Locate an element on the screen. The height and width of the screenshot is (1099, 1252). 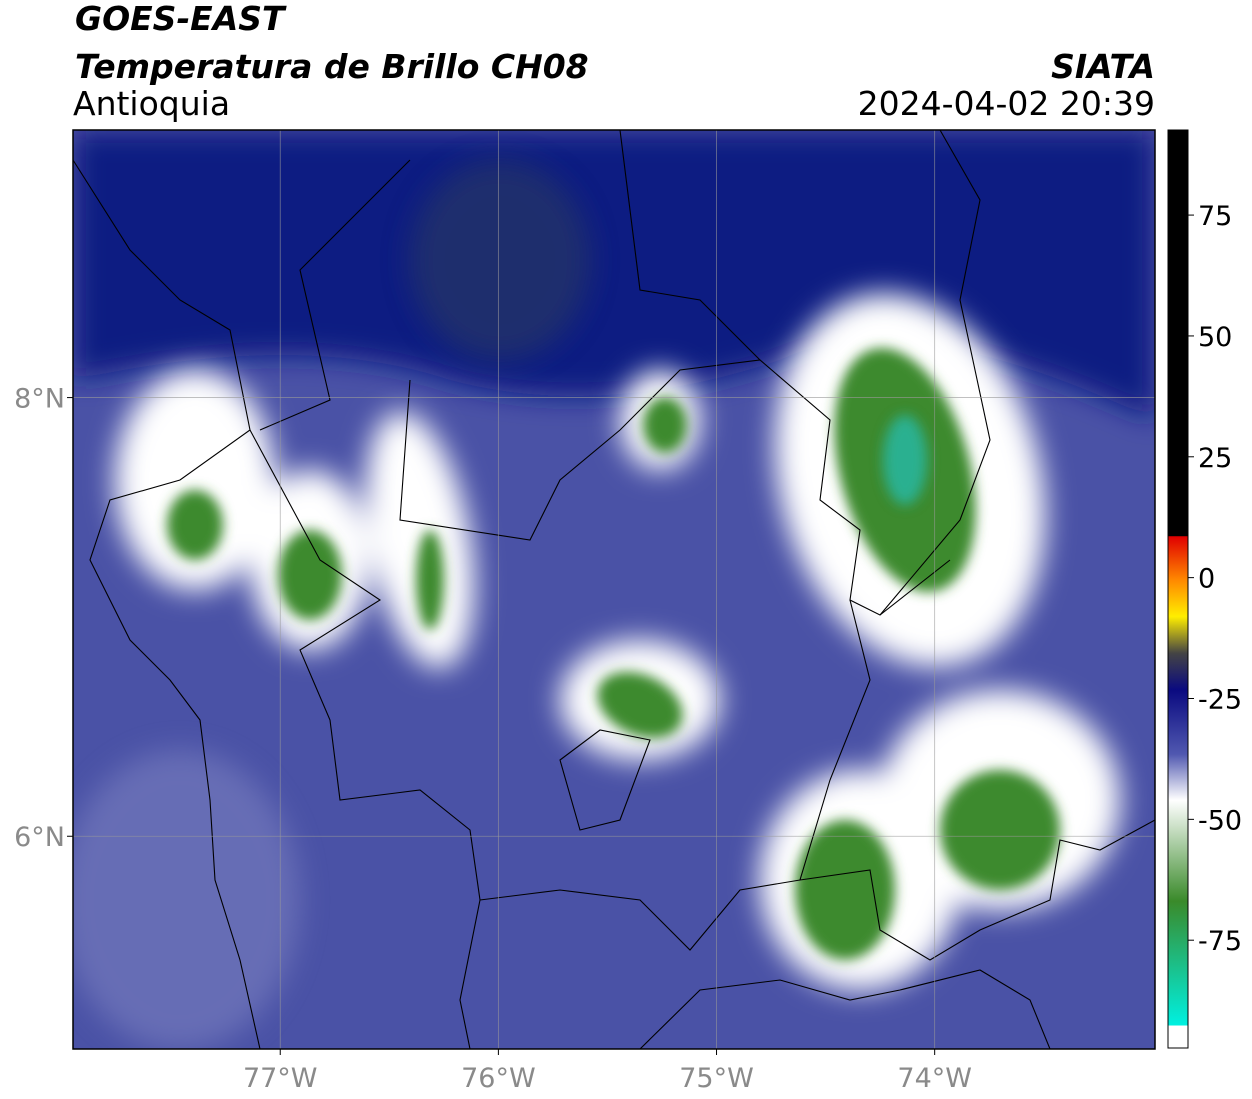
x-tick-label: 77°W is located at coordinates (280, 1078).